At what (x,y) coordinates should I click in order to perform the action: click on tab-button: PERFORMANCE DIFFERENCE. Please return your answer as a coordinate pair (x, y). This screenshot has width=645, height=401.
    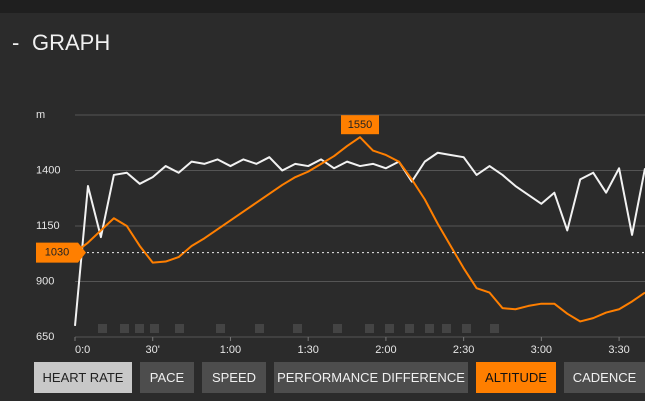
    Looking at the image, I should click on (371, 377).